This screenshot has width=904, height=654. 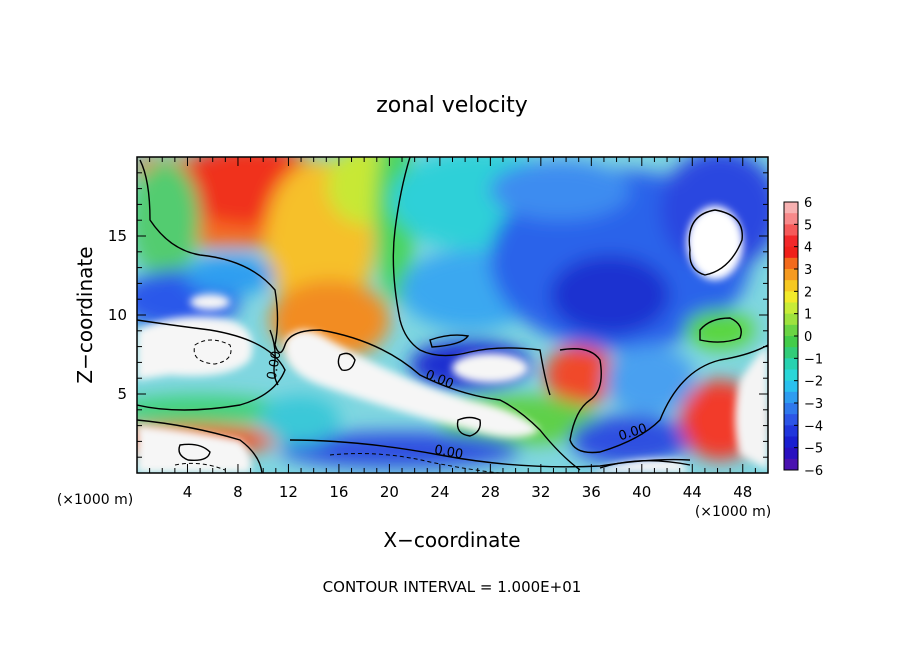 What do you see at coordinates (742, 492) in the screenshot?
I see `x-tick-label: 48` at bounding box center [742, 492].